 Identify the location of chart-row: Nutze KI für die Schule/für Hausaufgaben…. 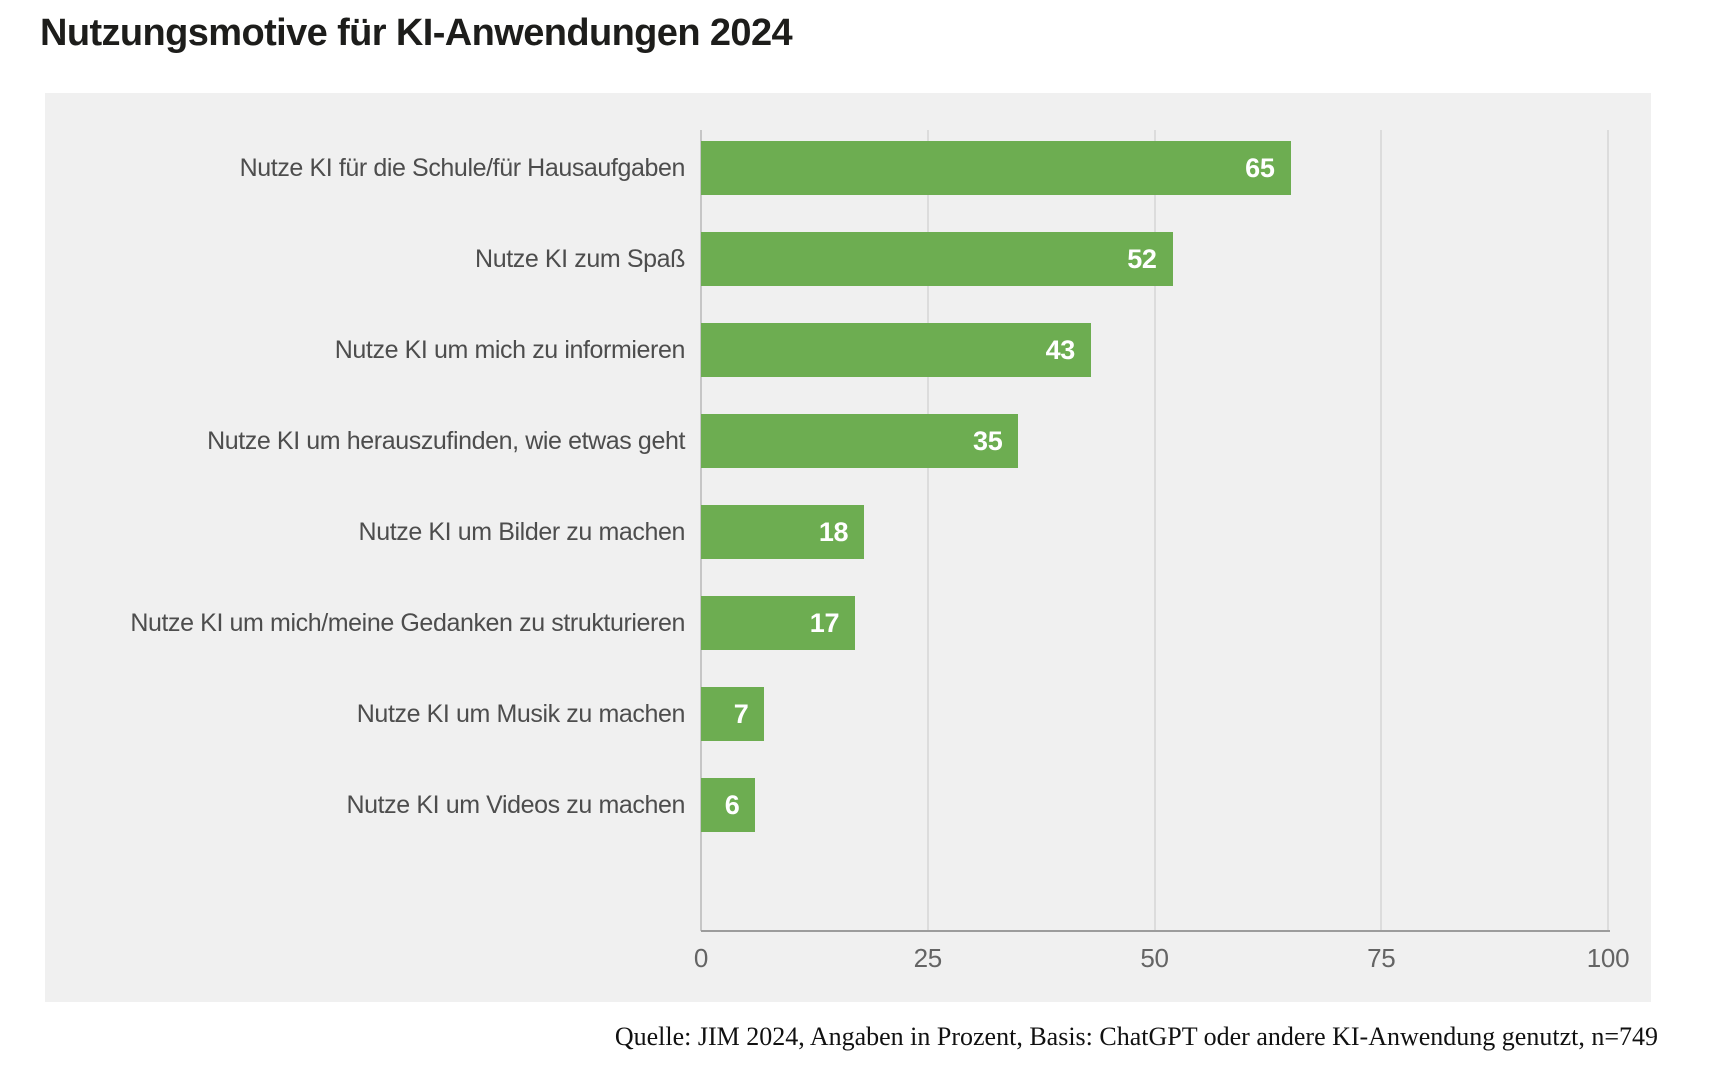
(826, 168).